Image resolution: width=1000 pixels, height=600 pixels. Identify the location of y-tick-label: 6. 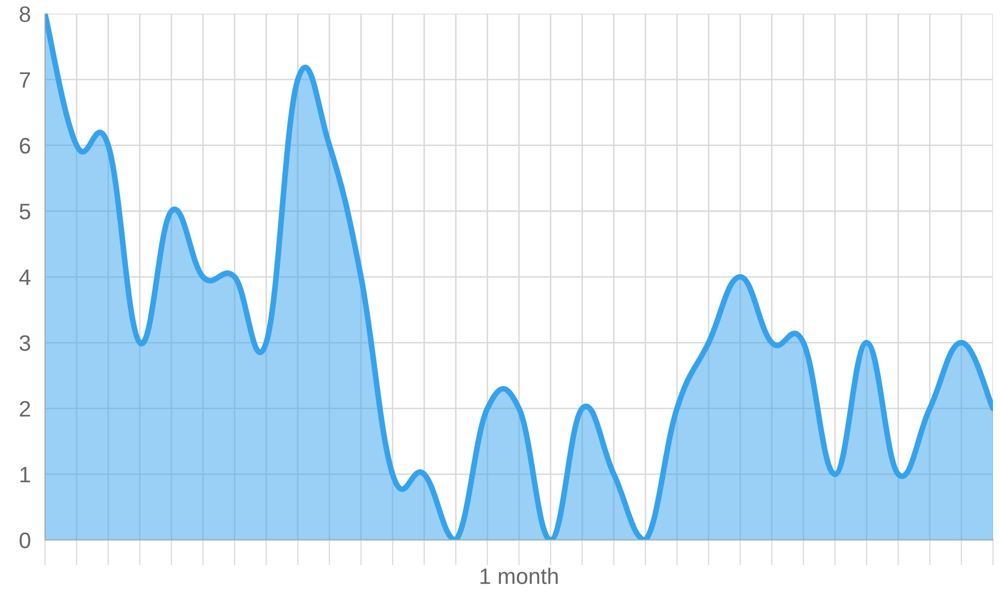
(25, 146).